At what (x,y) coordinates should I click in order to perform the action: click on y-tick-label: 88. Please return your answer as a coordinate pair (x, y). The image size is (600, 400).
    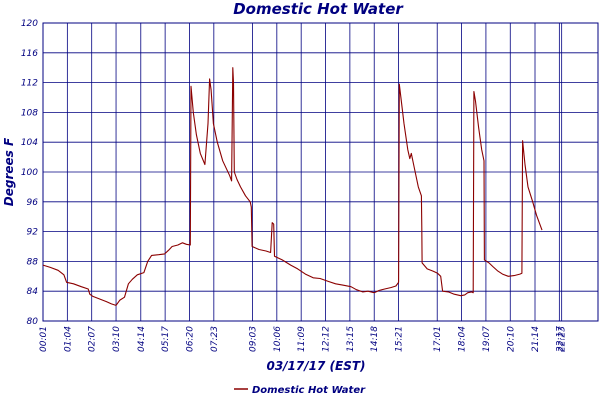
    Looking at the image, I should click on (33, 262).